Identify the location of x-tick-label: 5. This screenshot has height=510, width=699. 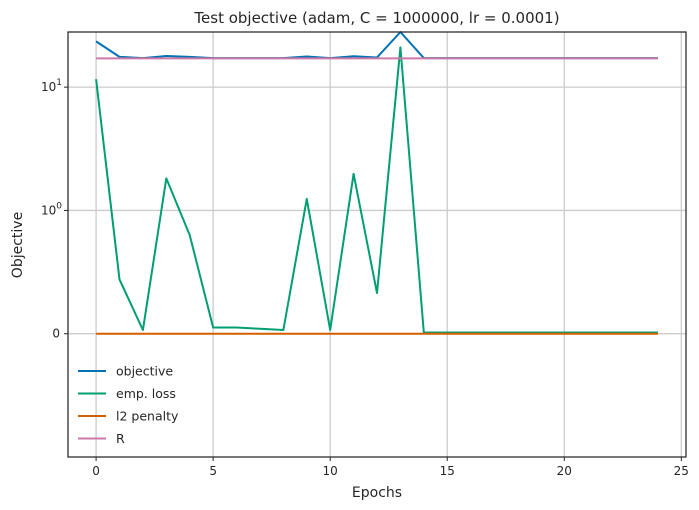
(213, 471).